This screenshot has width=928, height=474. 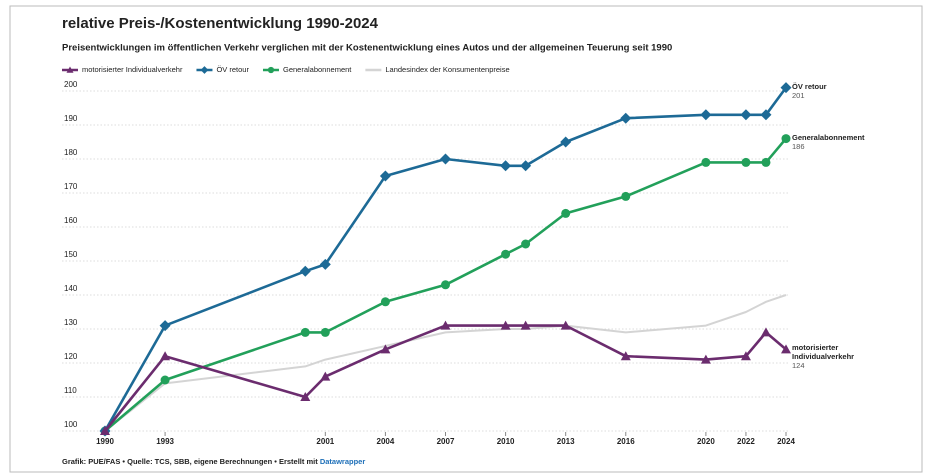 I want to click on end-label-box: ÖV retour 201, so click(x=840, y=91).